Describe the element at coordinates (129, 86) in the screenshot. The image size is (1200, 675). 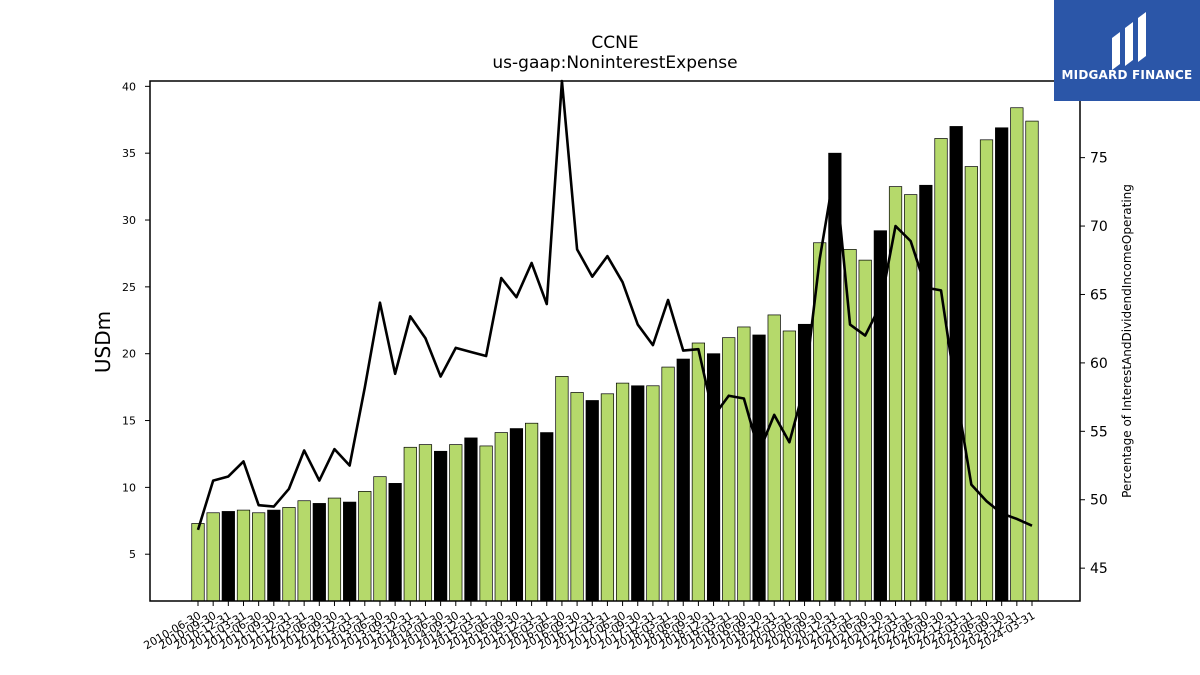
I see `y-tick-label: 40` at that location.